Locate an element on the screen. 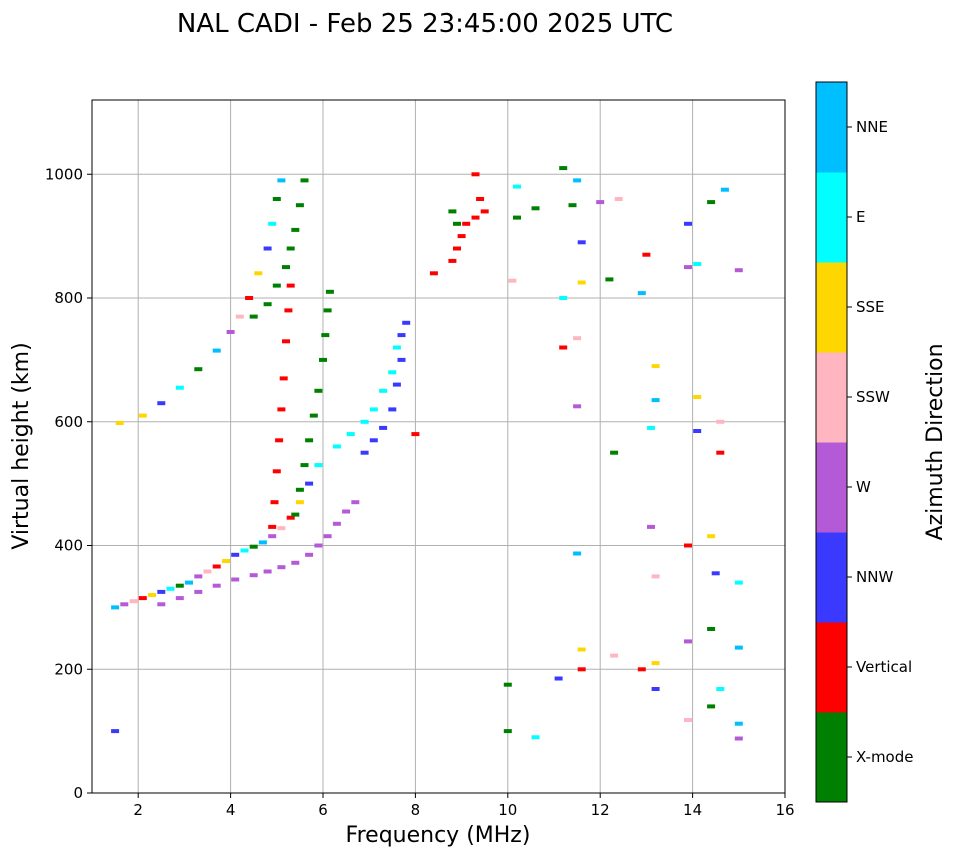 This screenshot has width=958, height=861. y-tick-label: 200 is located at coordinates (68, 669).